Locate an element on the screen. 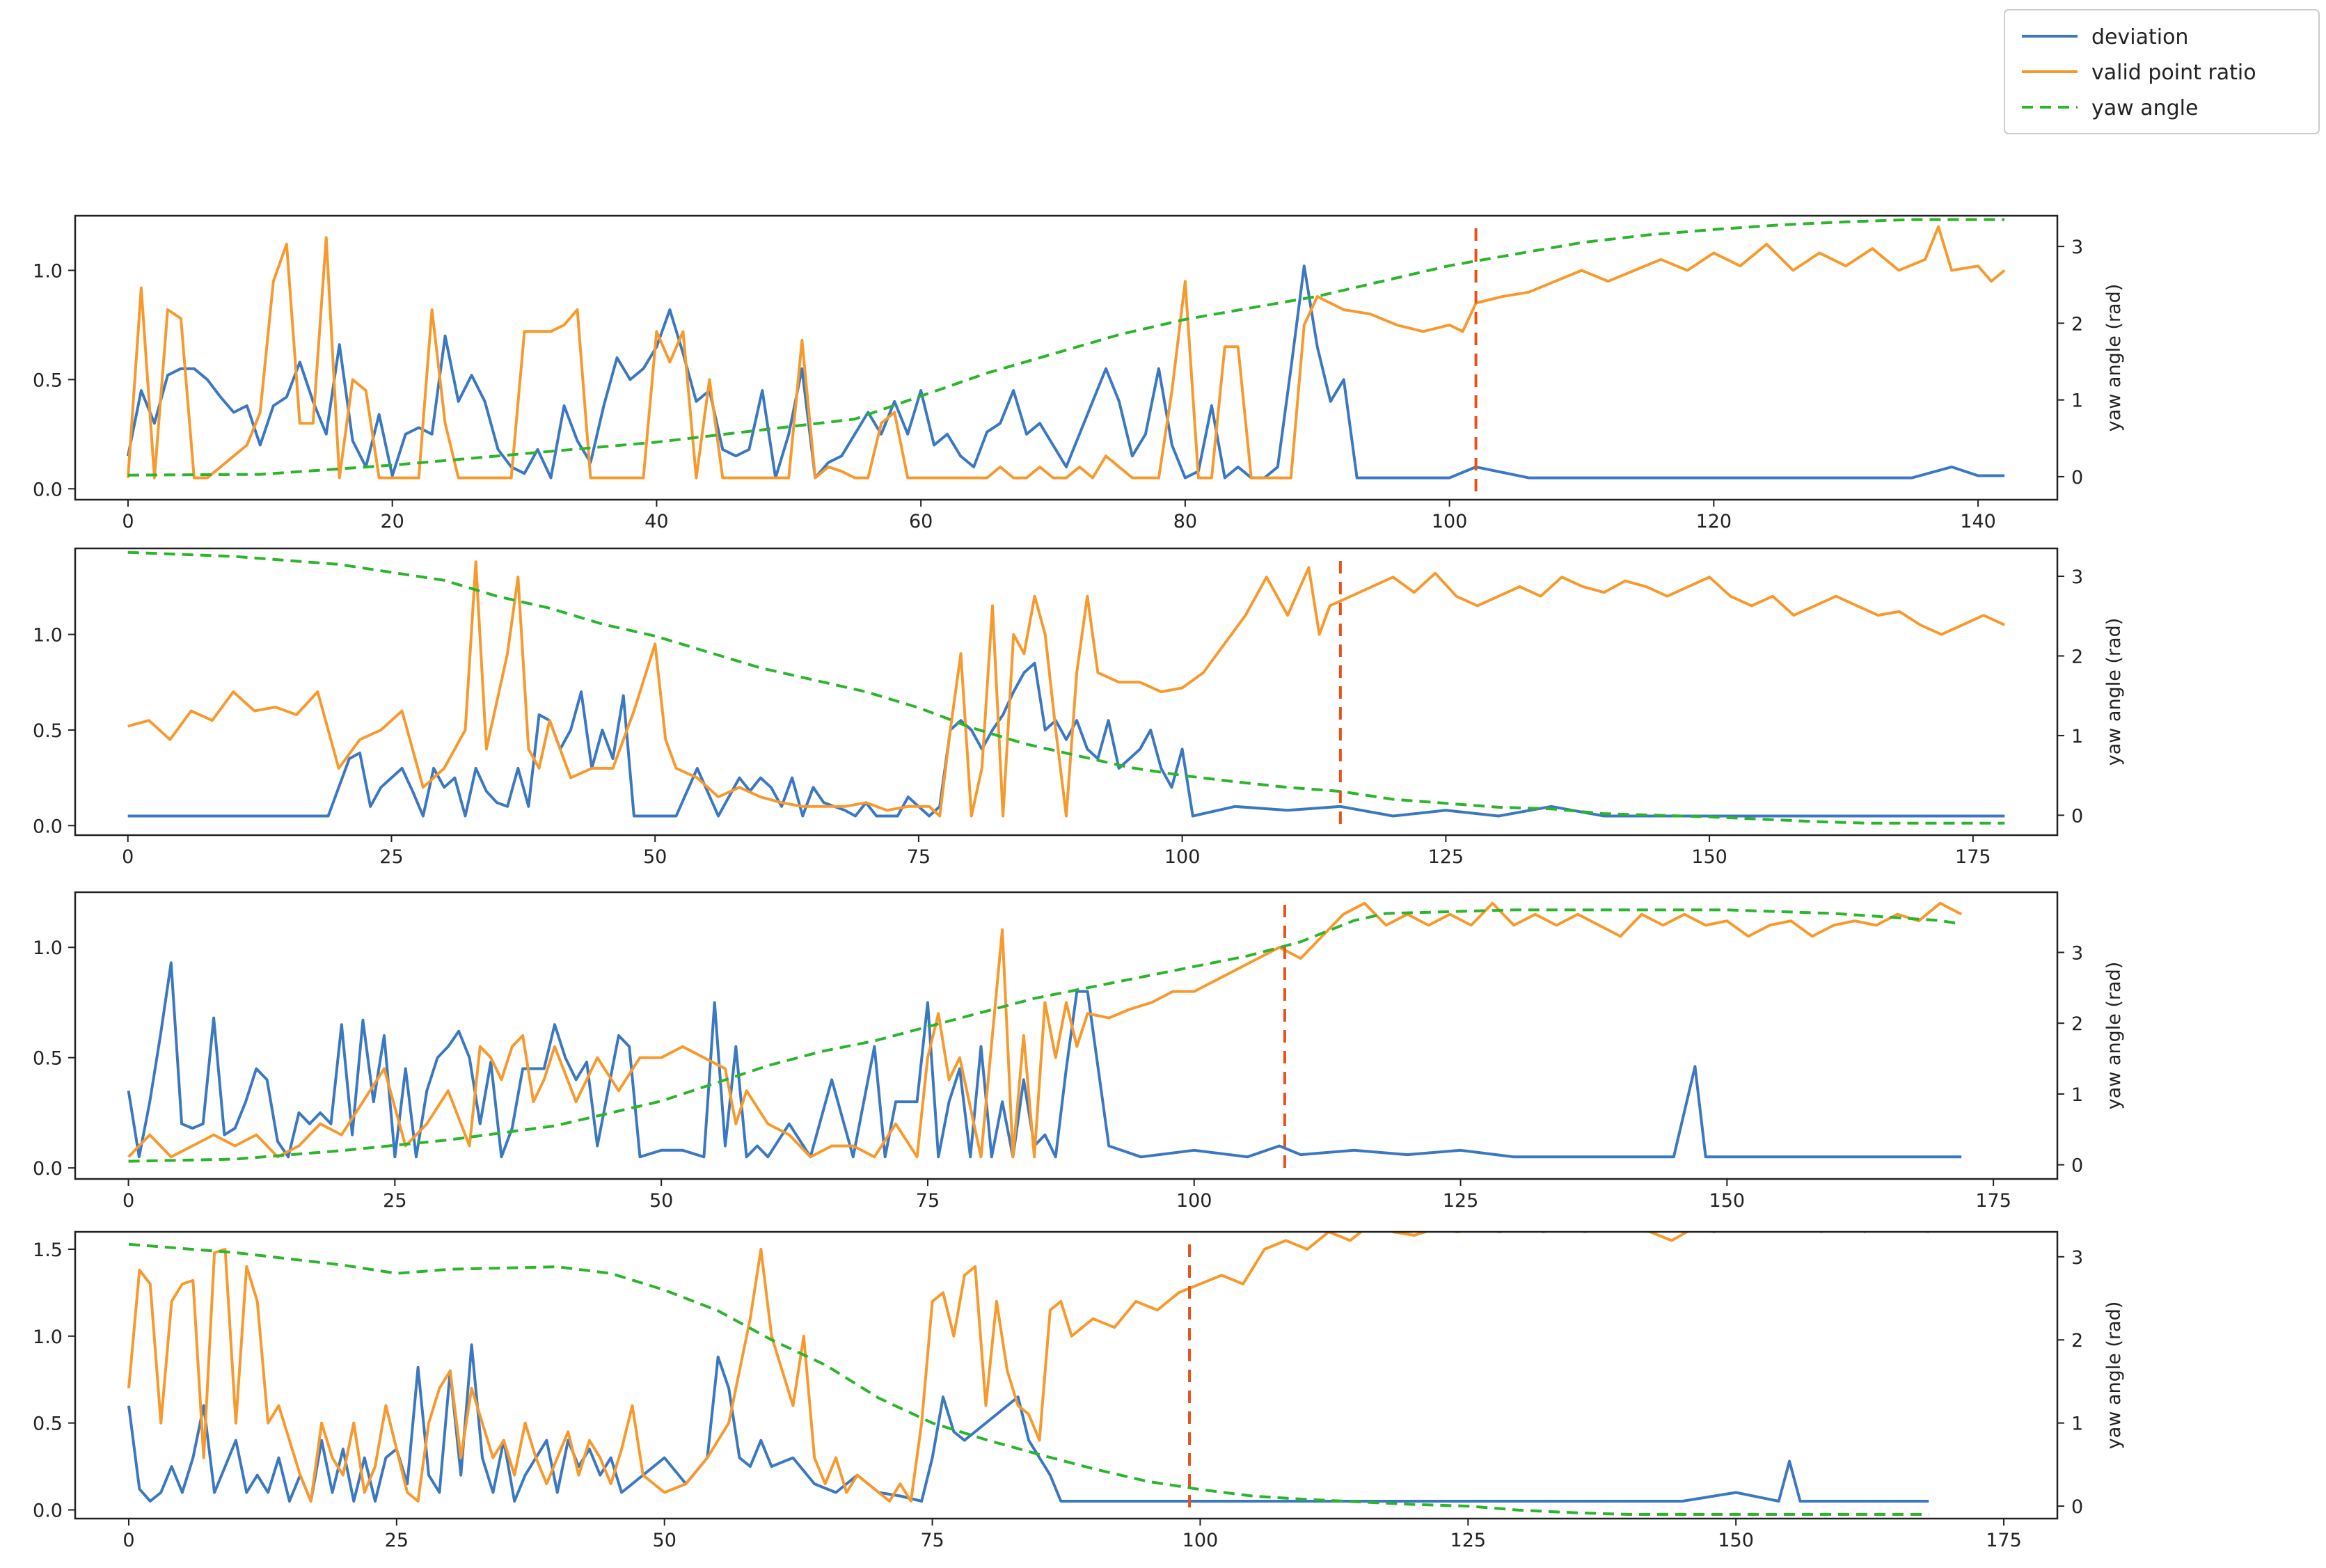 The height and width of the screenshot is (1568, 2326). x-tick-label: 40 is located at coordinates (656, 521).